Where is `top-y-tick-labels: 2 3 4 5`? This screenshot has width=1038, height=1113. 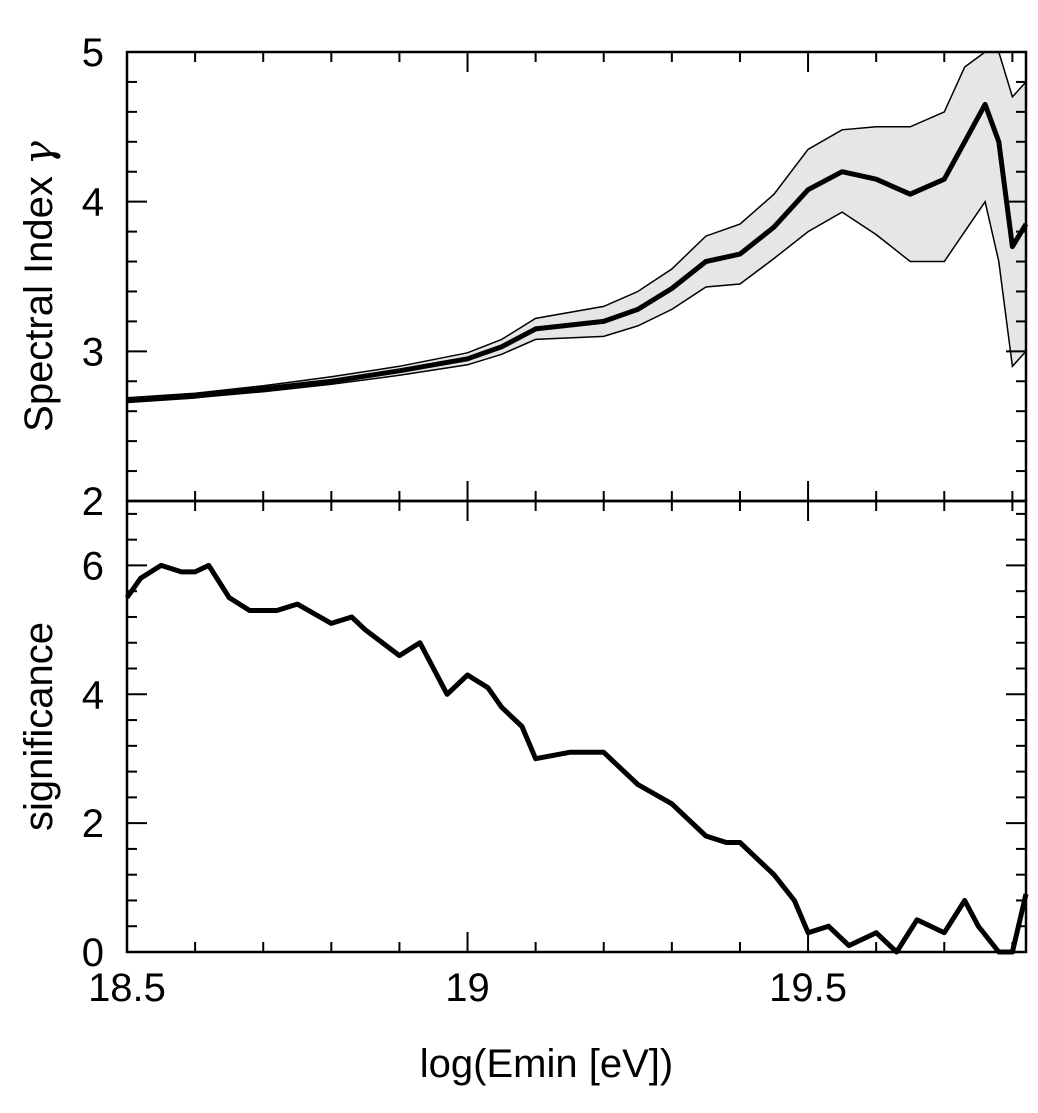 top-y-tick-labels: 2 3 4 5 is located at coordinates (93, 277).